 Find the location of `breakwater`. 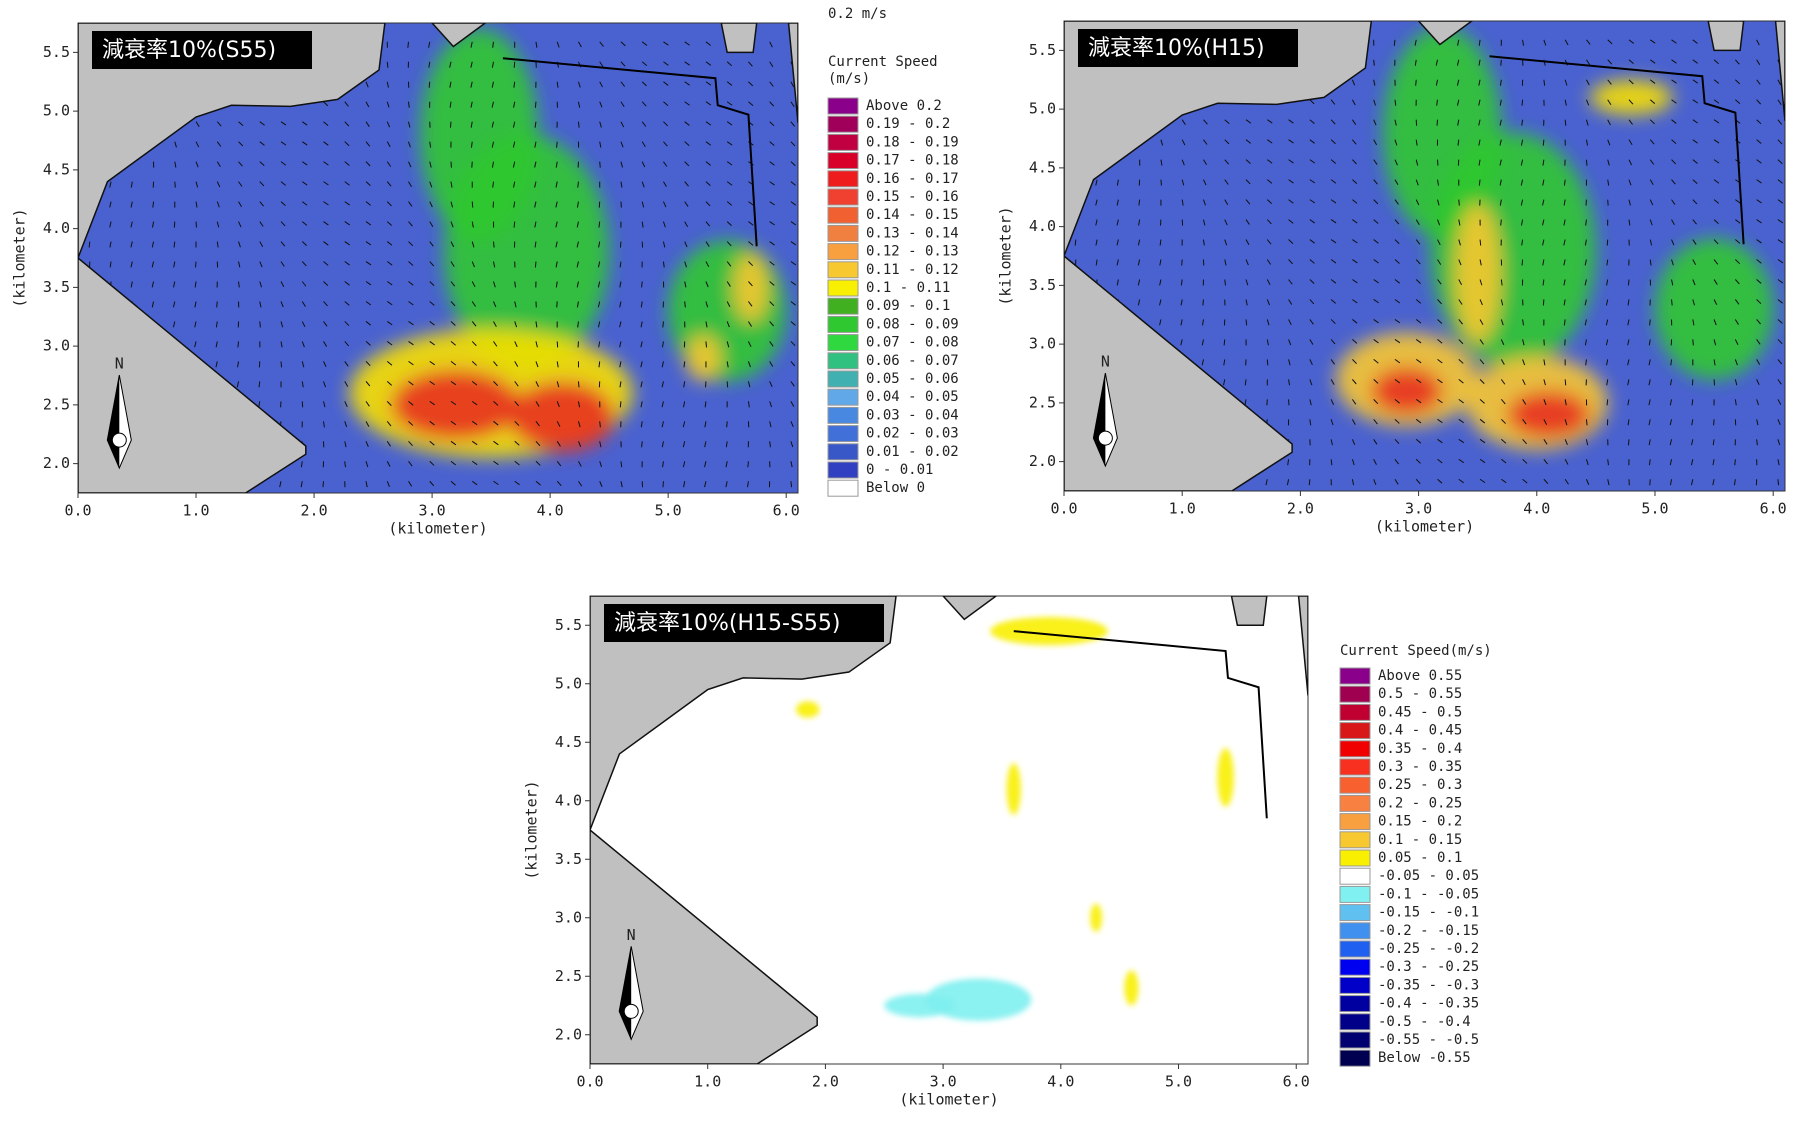

breakwater is located at coordinates (1617, 150).